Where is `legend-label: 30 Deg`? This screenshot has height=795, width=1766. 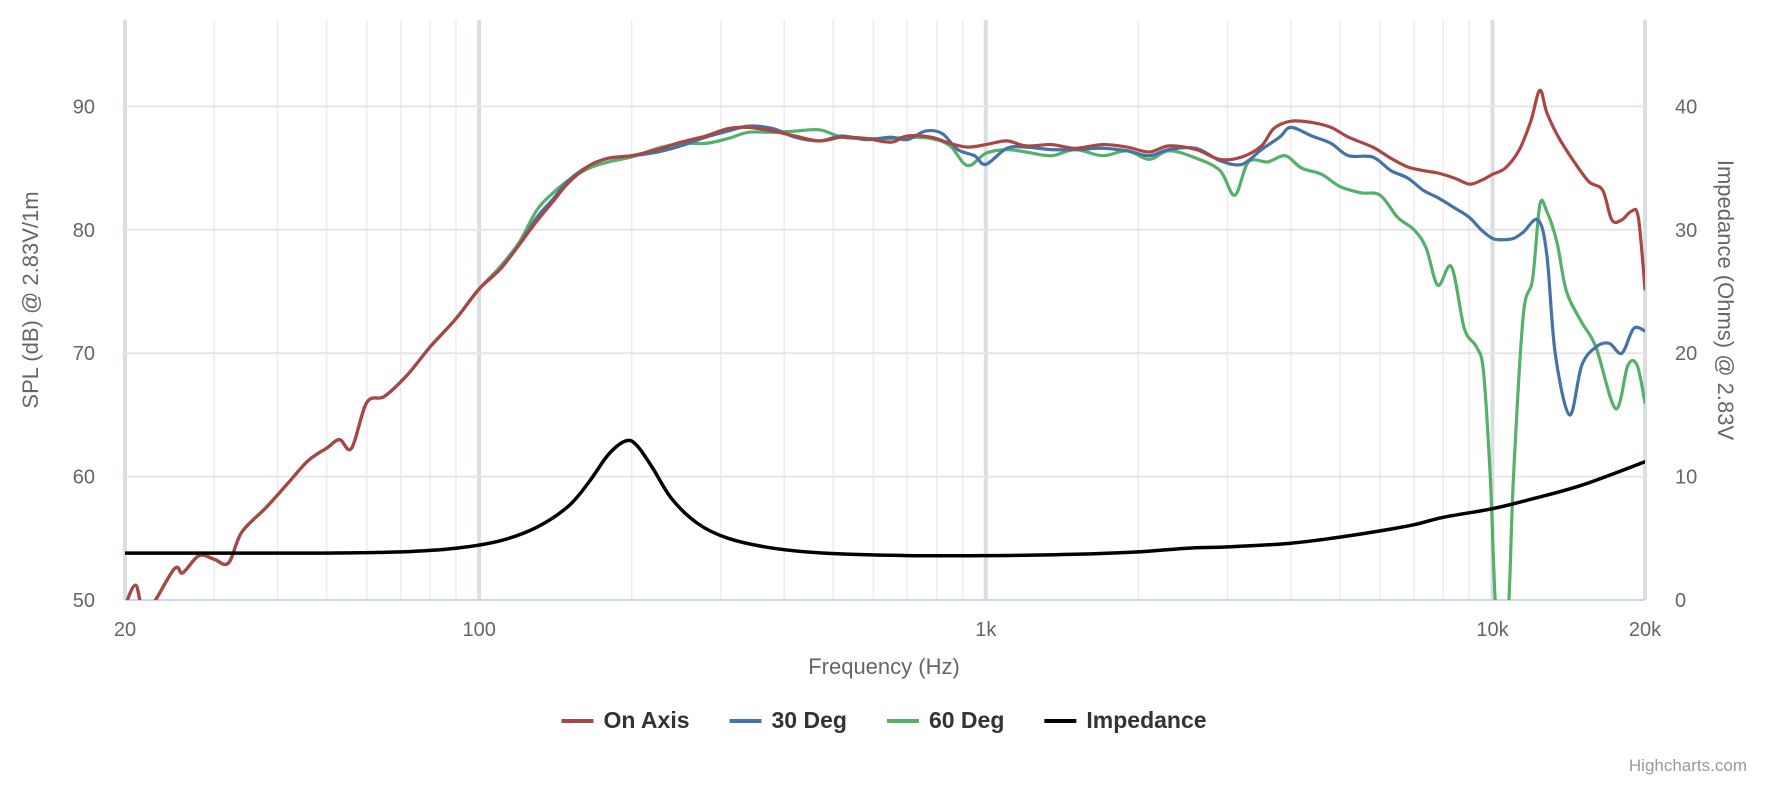 legend-label: 30 Deg is located at coordinates (809, 720).